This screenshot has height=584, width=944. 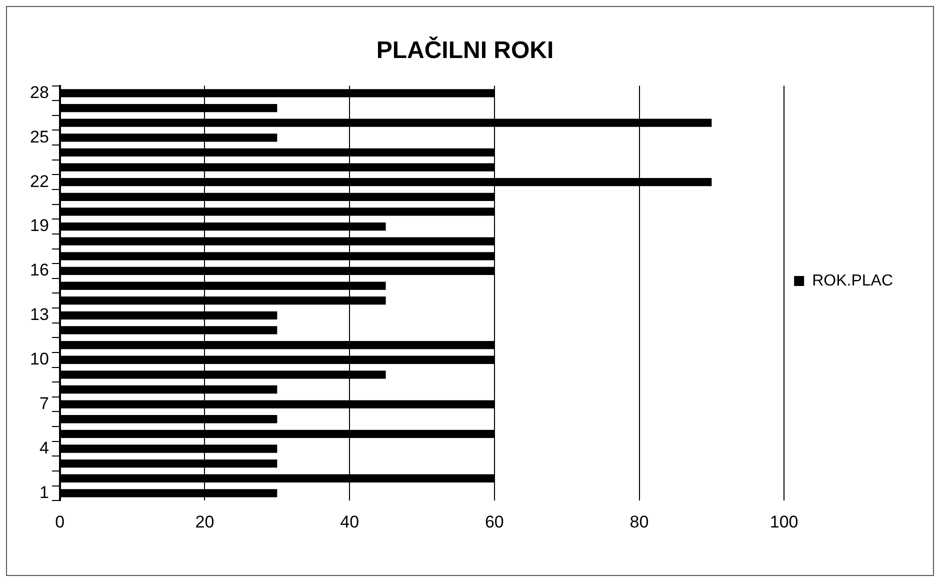 What do you see at coordinates (204, 522) in the screenshot?
I see `x-tick-label: 20` at bounding box center [204, 522].